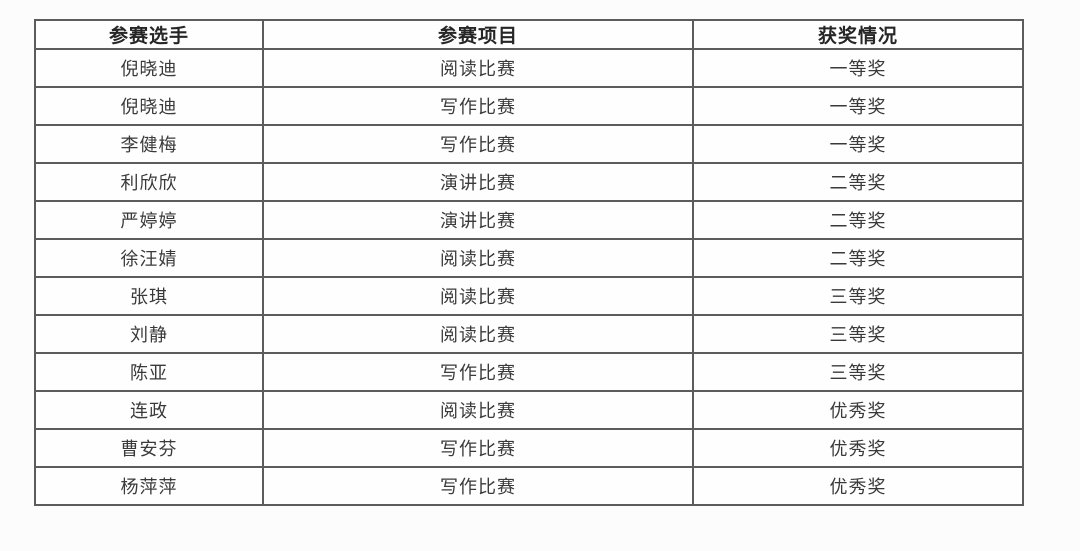  I want to click on cell-player: 利欣欣, so click(149, 182).